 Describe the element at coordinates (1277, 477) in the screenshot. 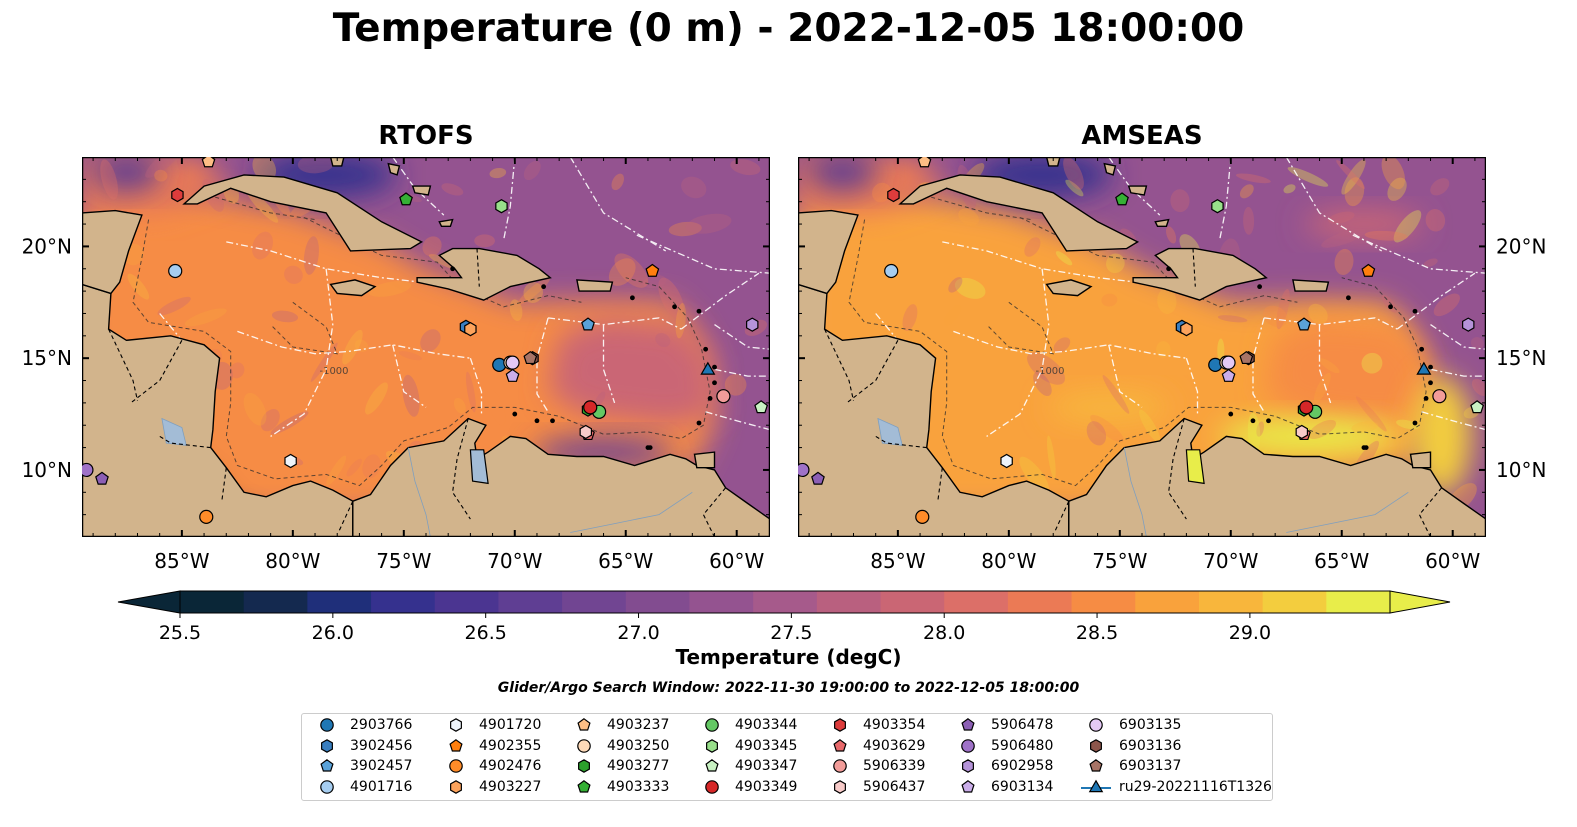

I see `landmass-southAmerica` at that location.